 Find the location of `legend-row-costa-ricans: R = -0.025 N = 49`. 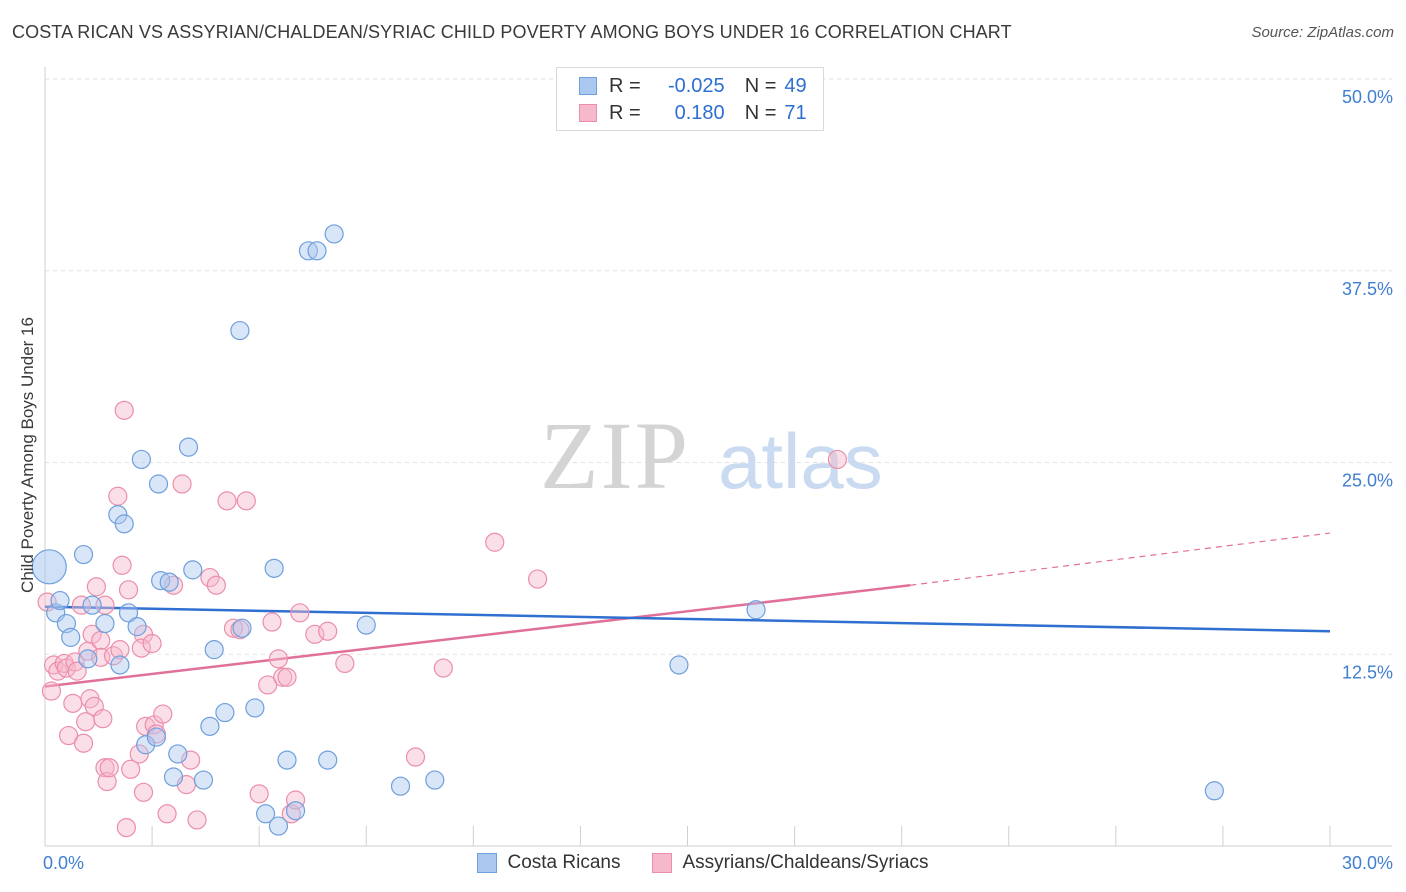

legend-row-costa-ricans: R = -0.025 N = 49 is located at coordinates (701, 86).